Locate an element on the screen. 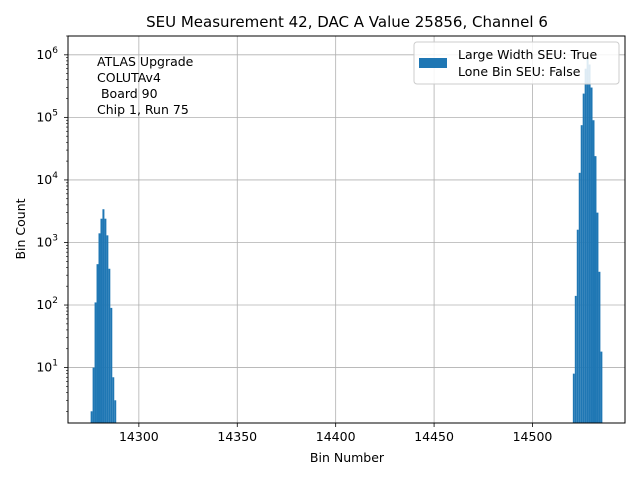 The image size is (640, 480). x-axis-ticks: 14300 14350 14400 14450 14500 is located at coordinates (335, 433).